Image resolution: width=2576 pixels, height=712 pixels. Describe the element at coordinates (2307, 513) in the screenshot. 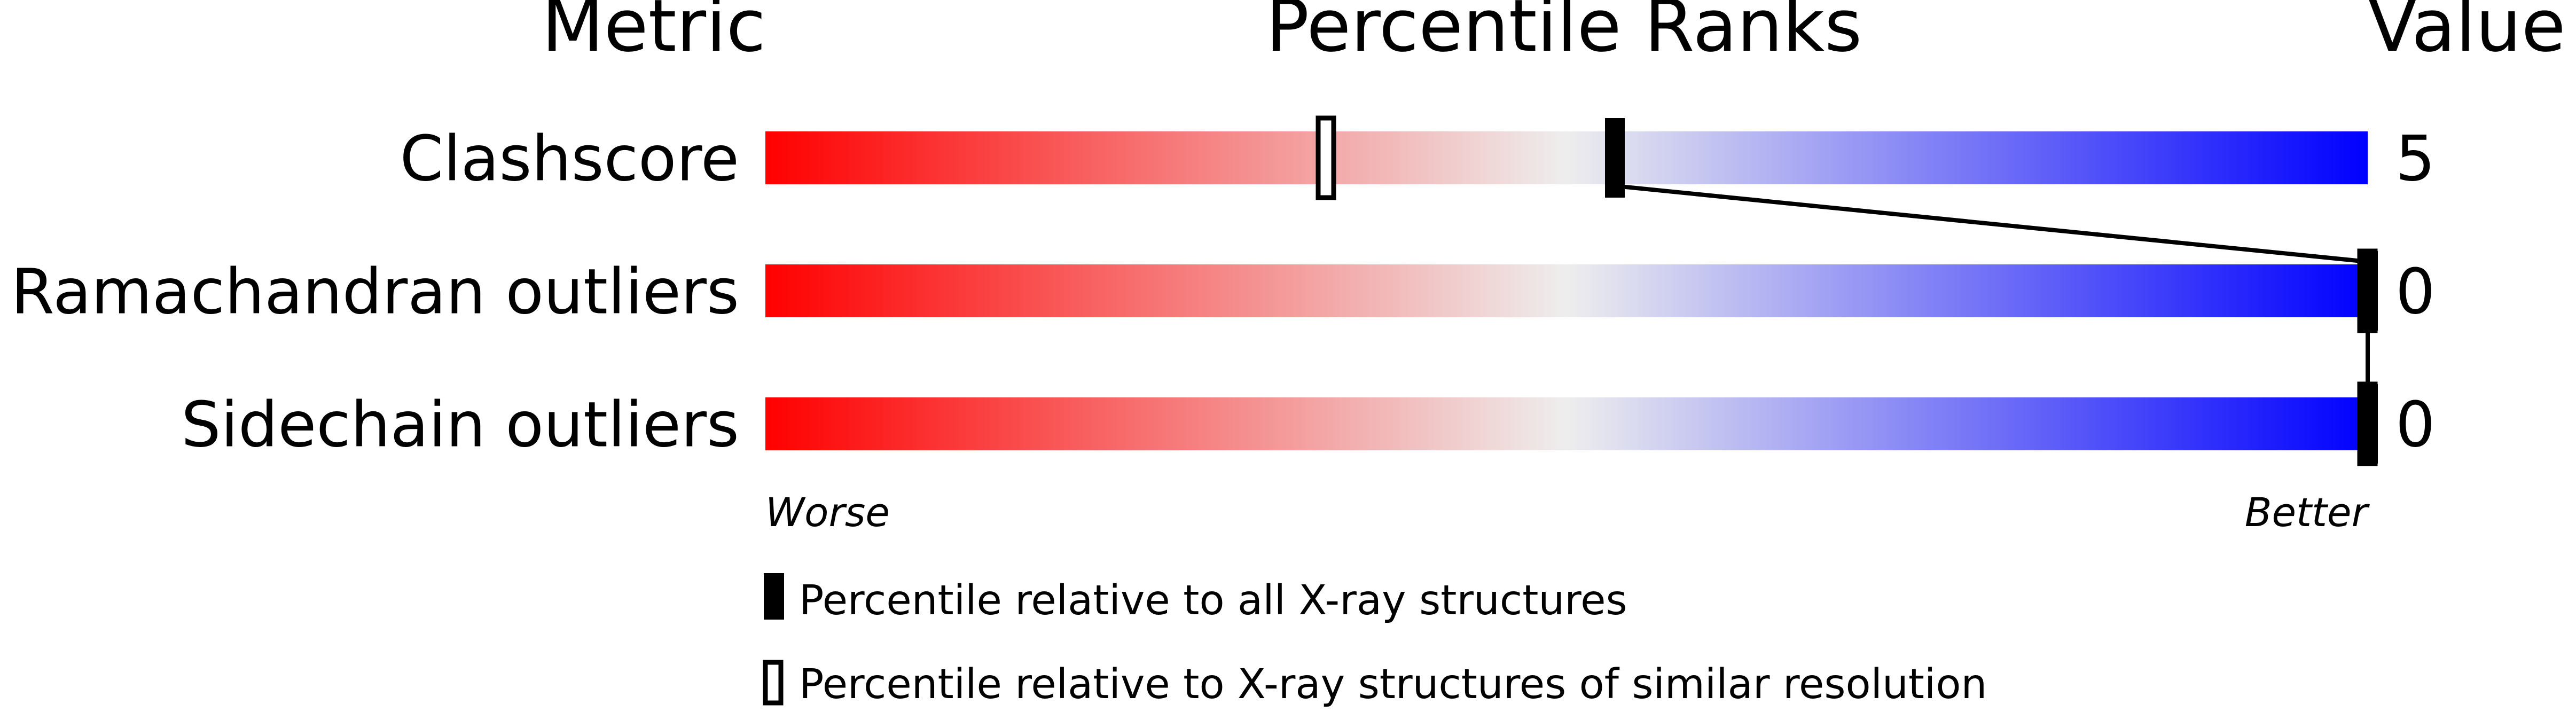

I see `better-label: Better` at that location.